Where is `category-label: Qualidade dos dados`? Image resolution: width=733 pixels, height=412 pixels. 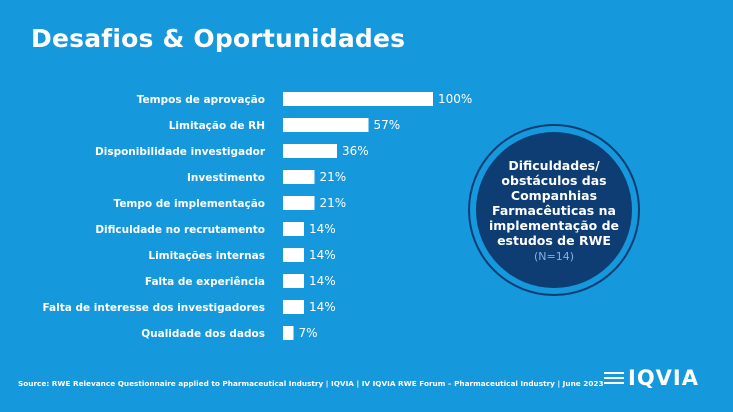
category-label: Qualidade dos dados is located at coordinates (203, 334).